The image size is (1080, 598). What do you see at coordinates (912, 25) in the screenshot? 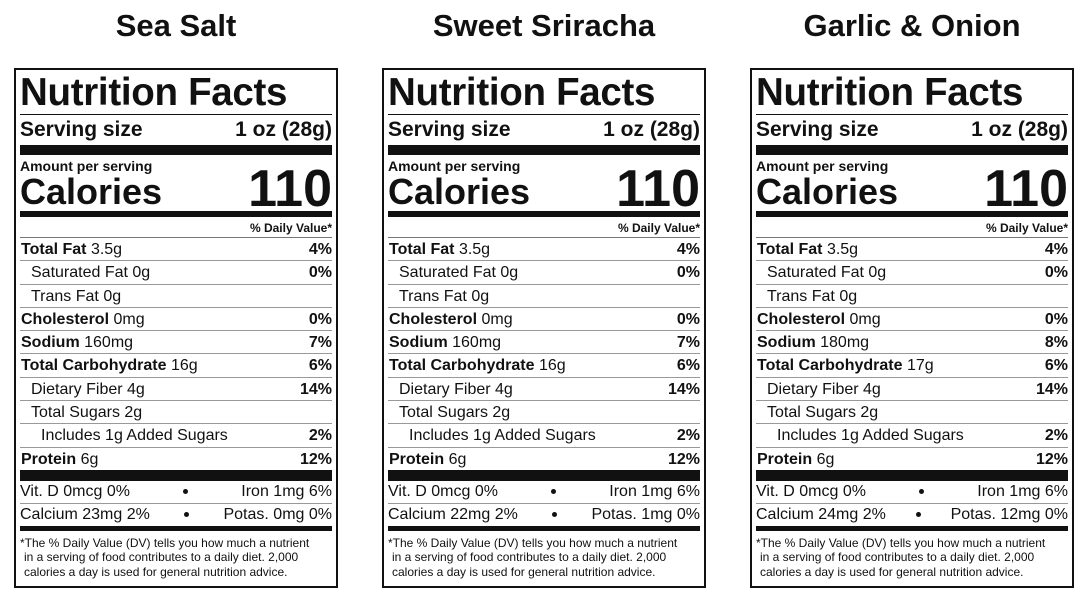
I see `flavor-title: Garlic & Onion` at bounding box center [912, 25].